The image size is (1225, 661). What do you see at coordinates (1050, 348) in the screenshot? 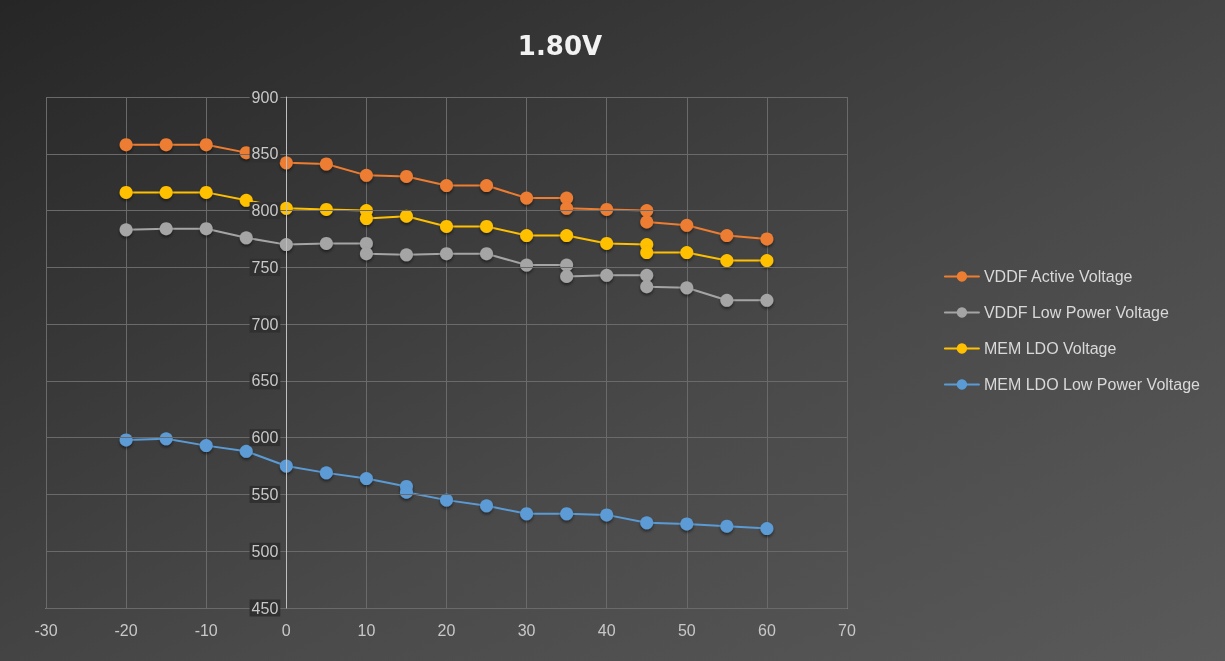
I see `legend-label: MEM LDO Voltage` at bounding box center [1050, 348].